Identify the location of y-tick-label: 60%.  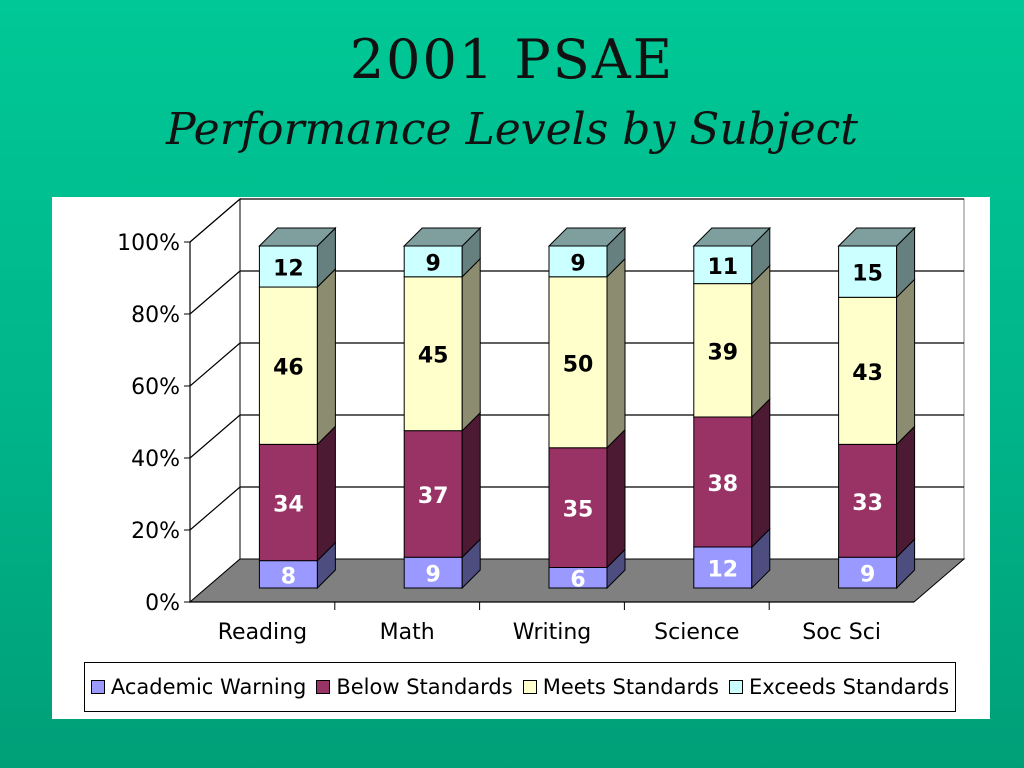
(155, 387).